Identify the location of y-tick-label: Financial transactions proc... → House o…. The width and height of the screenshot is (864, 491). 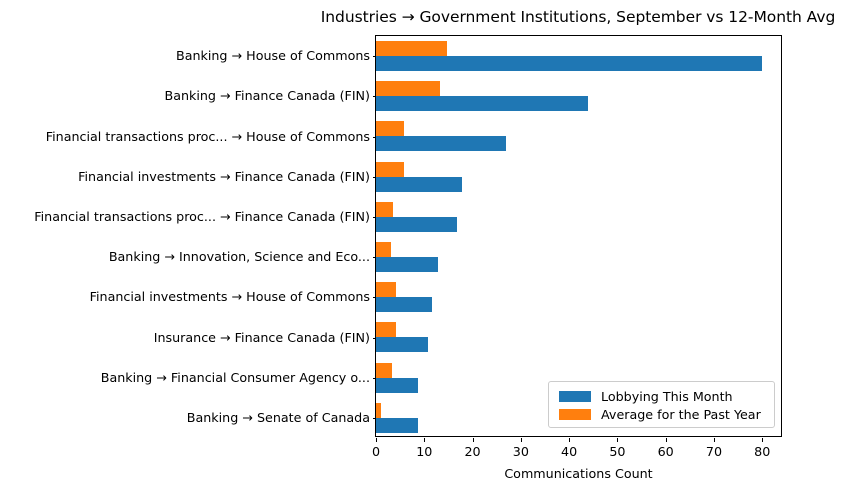
(207, 136).